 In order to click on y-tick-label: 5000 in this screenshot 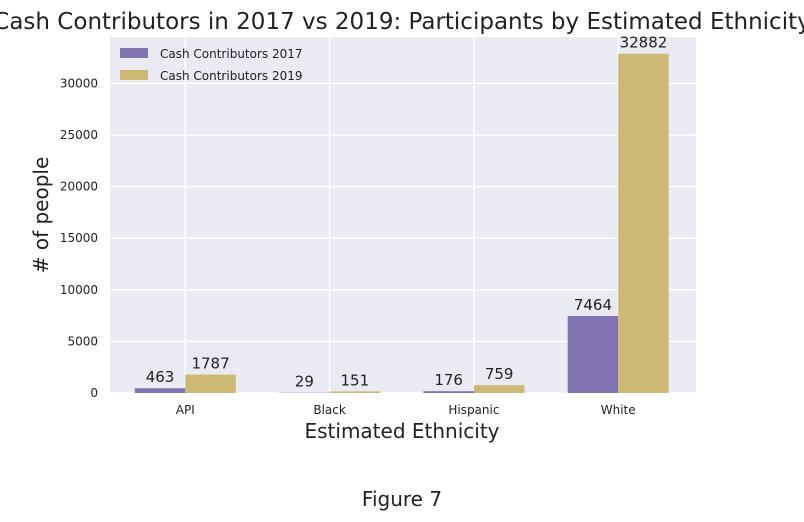, I will do `click(82, 341)`.